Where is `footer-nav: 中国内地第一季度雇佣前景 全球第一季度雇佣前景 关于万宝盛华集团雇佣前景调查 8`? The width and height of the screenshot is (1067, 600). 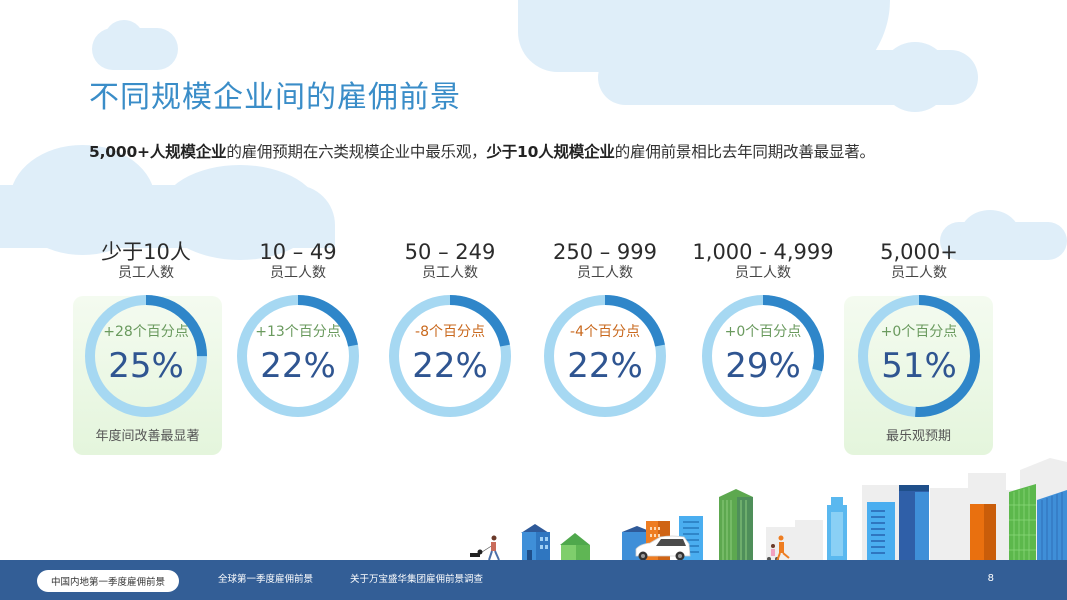
footer-nav: 中国内地第一季度雇佣前景 全球第一季度雇佣前景 关于万宝盛华集团雇佣前景调查 8 is located at coordinates (533, 580).